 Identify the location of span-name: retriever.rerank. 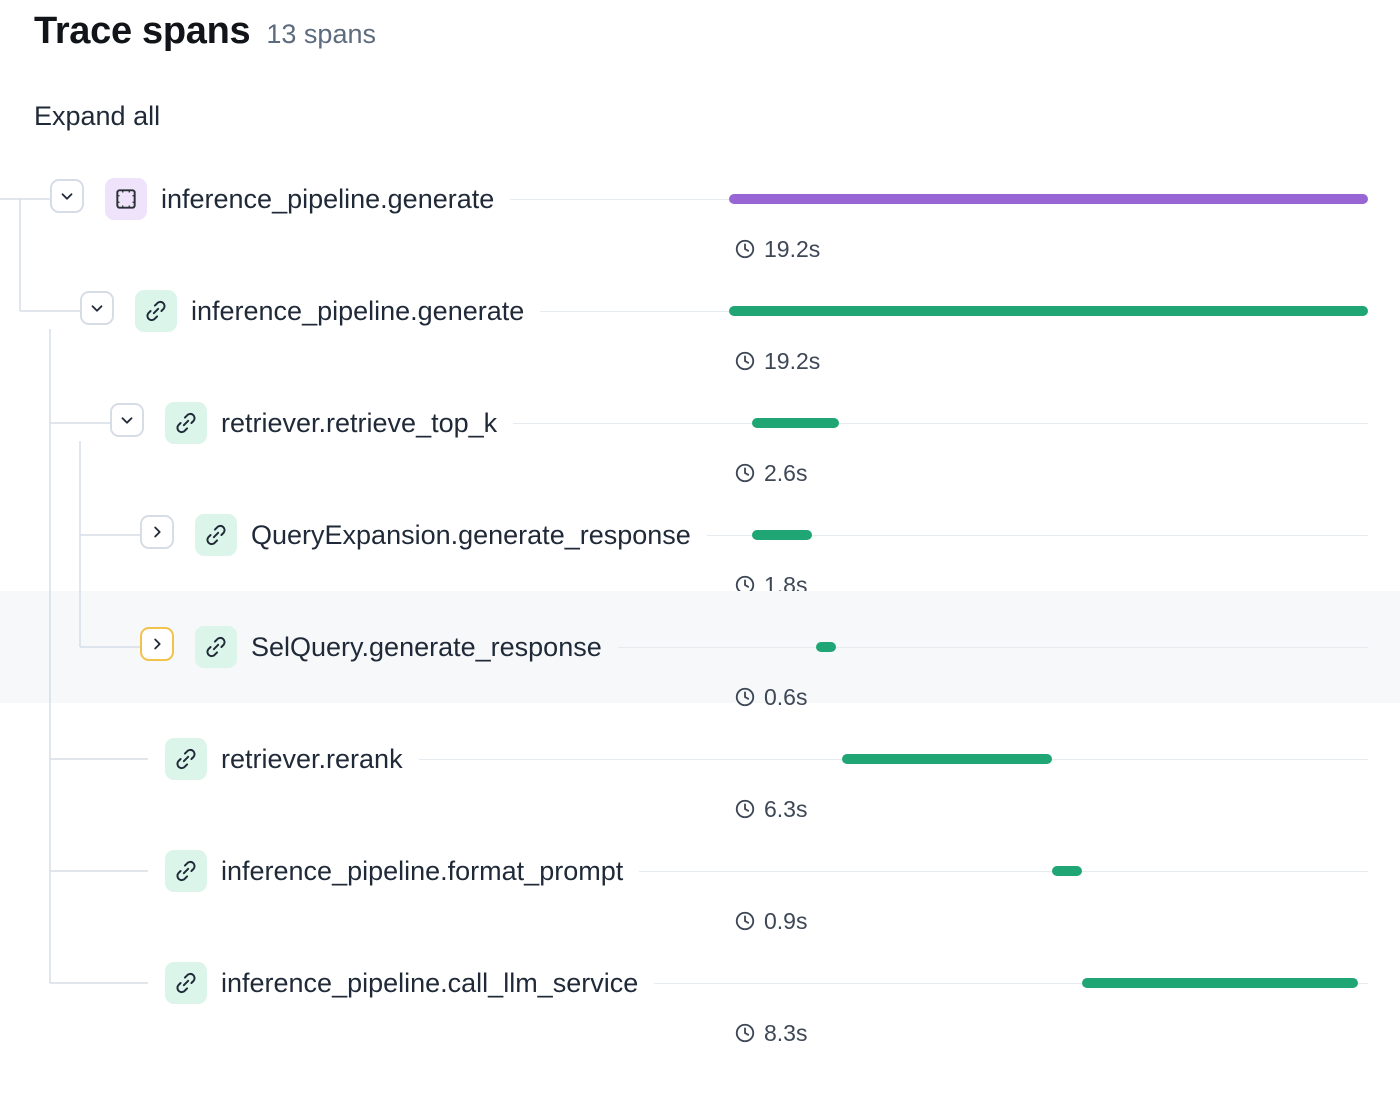
(320, 759).